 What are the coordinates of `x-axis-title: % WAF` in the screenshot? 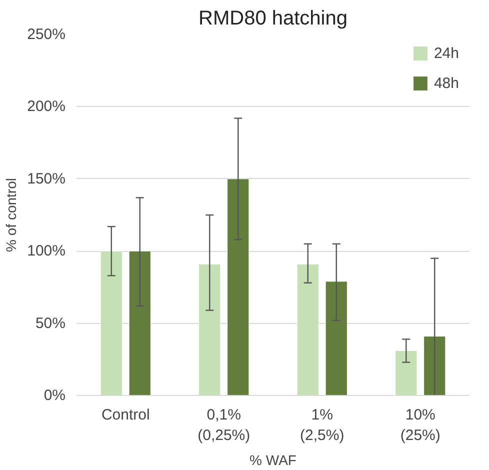 It's located at (273, 460).